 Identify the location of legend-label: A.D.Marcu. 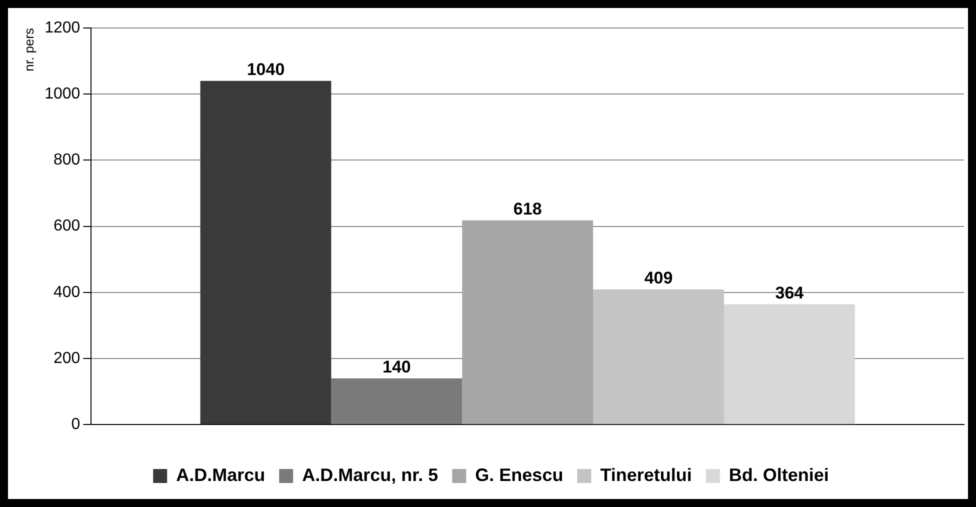
(221, 474).